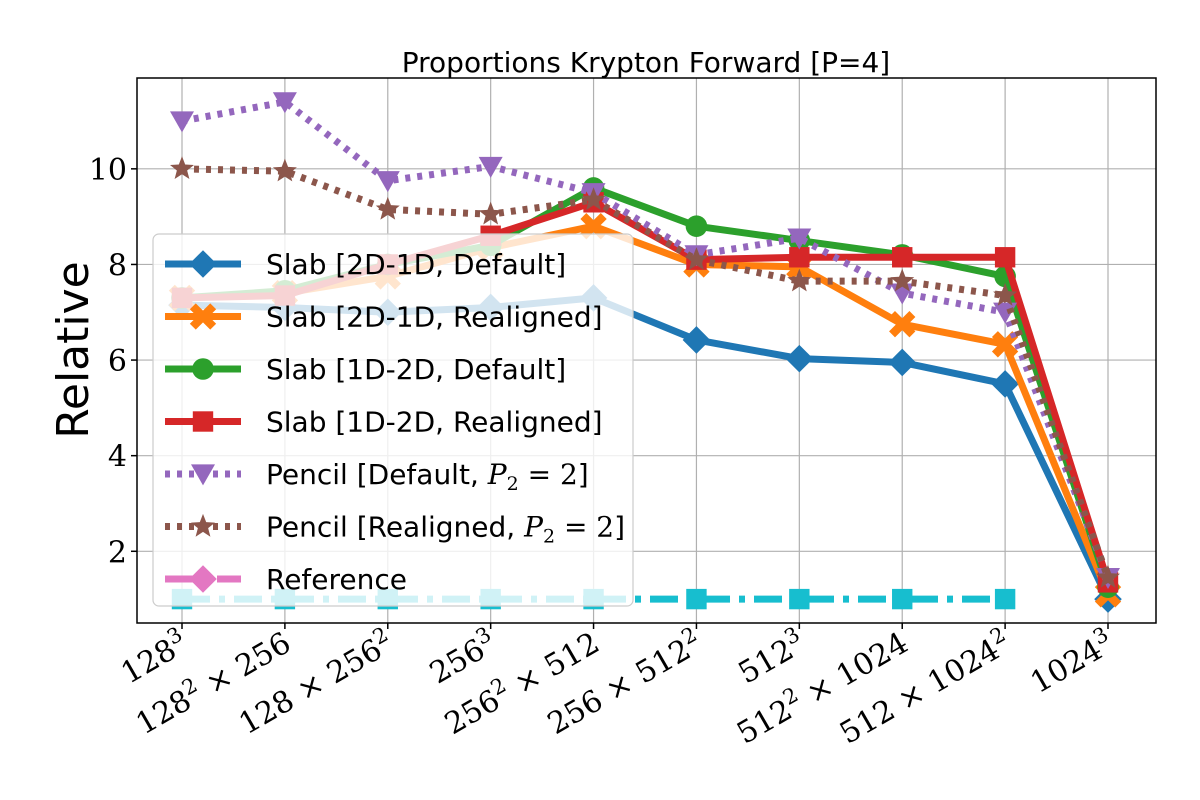 This screenshot has width=1200, height=800. I want to click on y-tick-label: 2, so click(117, 552).